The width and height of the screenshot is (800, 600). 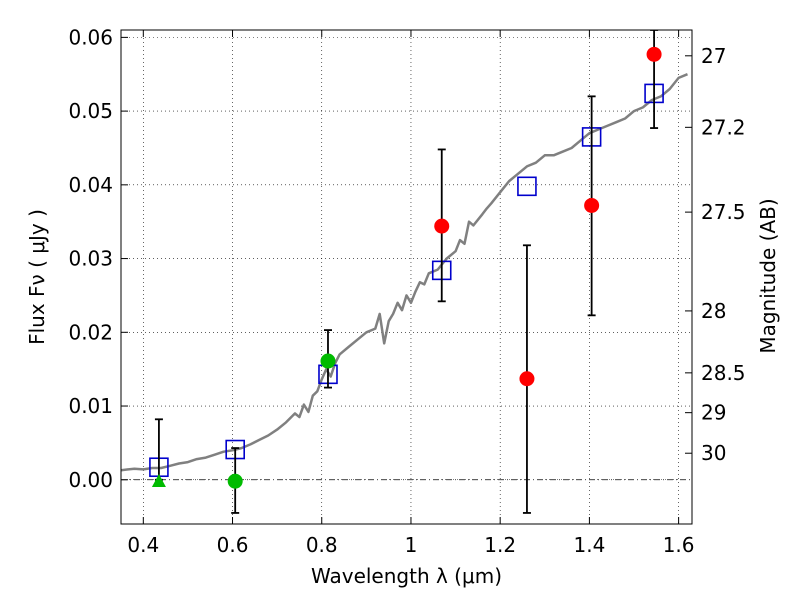 What do you see at coordinates (723, 212) in the screenshot?
I see `y2-tick-label: 27.5` at bounding box center [723, 212].